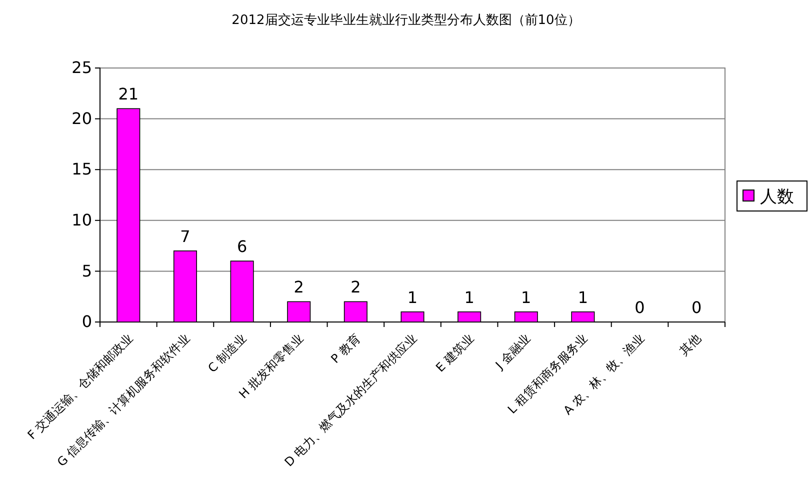 The image size is (812, 489). What do you see at coordinates (82, 220) in the screenshot?
I see `y-tick-label: 10` at bounding box center [82, 220].